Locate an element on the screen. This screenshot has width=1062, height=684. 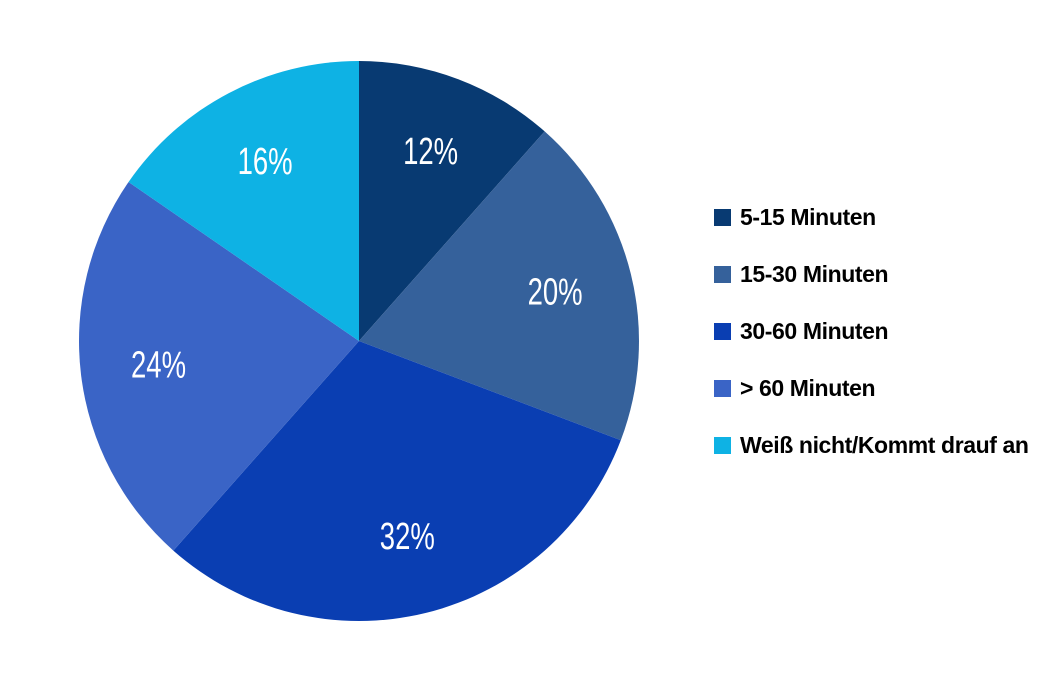
slice-label-4: 24% is located at coordinates (158, 365).